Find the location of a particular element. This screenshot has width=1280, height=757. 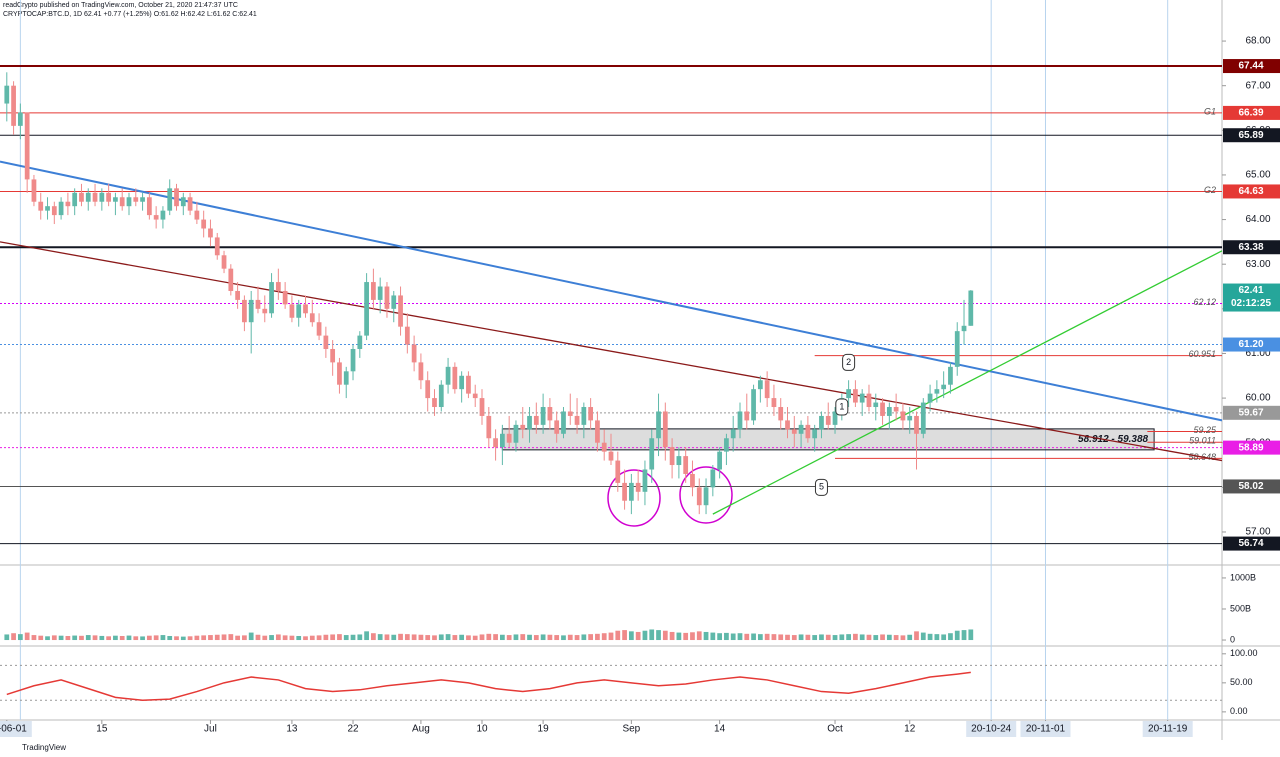

x-tick-badge is located at coordinates (1045, 729).